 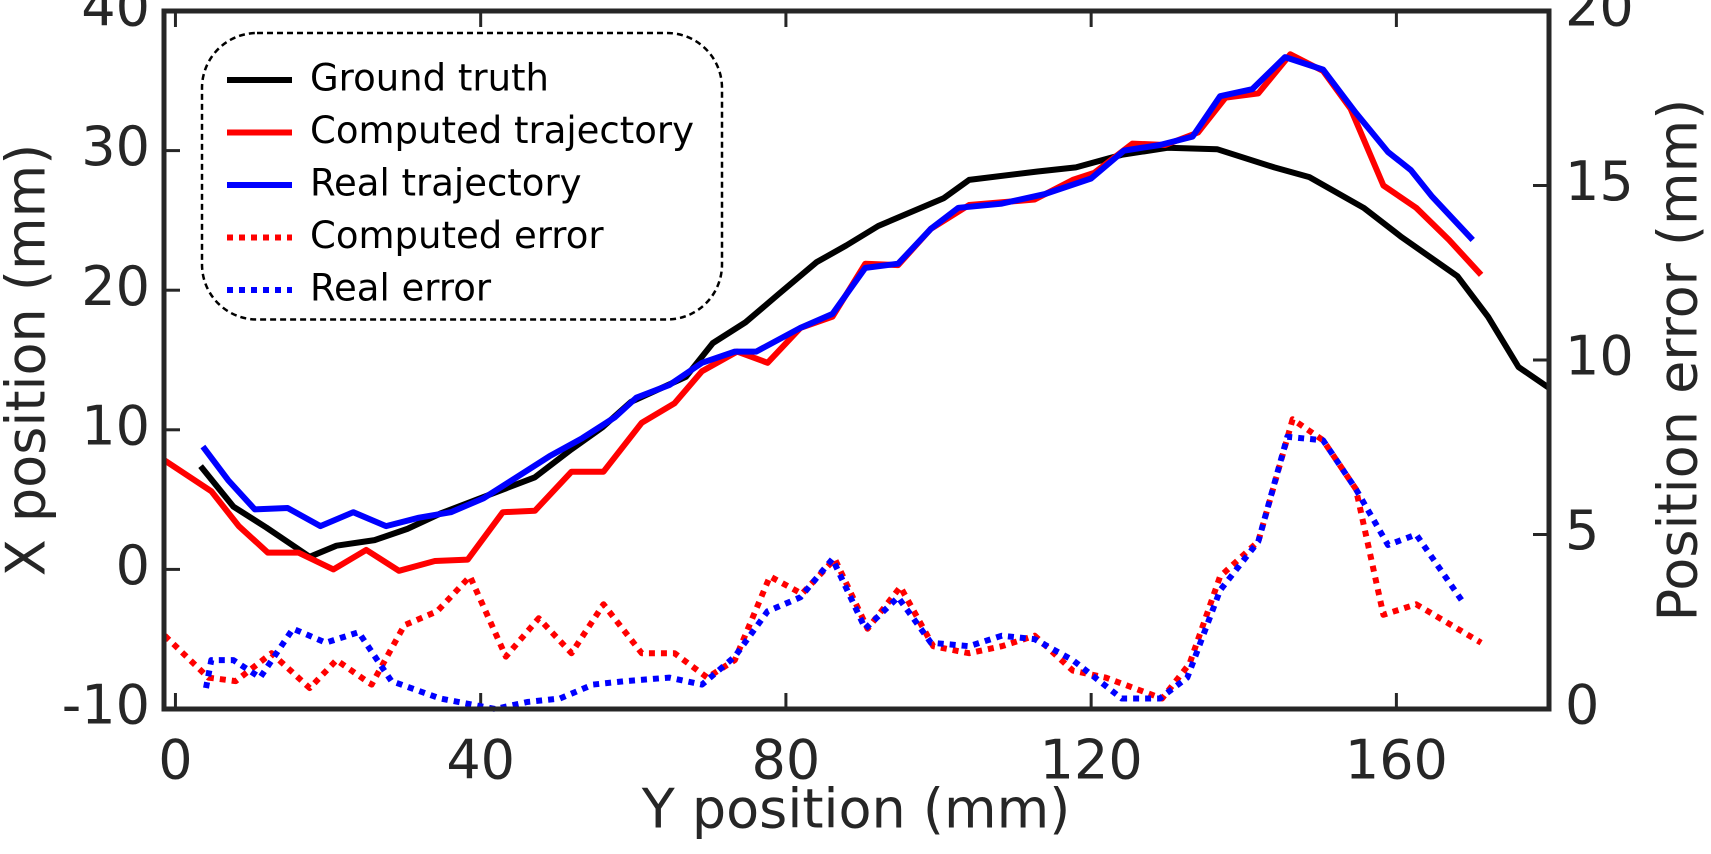 I want to click on y-tick-label: 20, so click(x=115, y=286).